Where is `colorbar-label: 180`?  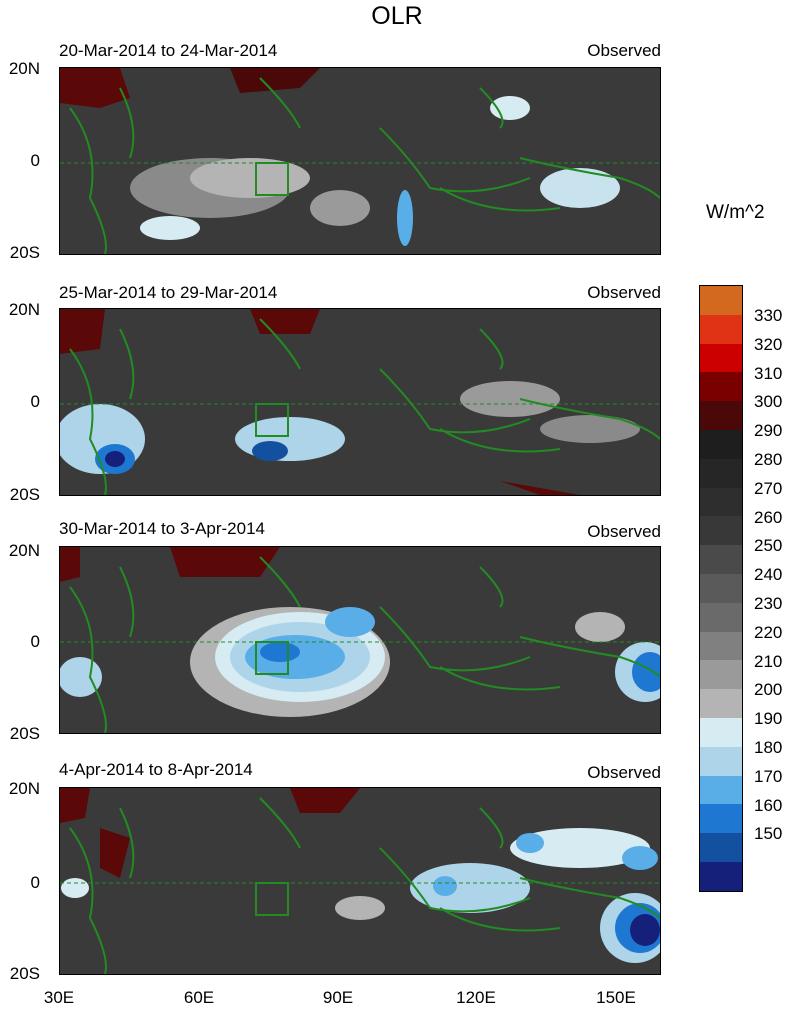
colorbar-label: 180 is located at coordinates (768, 747).